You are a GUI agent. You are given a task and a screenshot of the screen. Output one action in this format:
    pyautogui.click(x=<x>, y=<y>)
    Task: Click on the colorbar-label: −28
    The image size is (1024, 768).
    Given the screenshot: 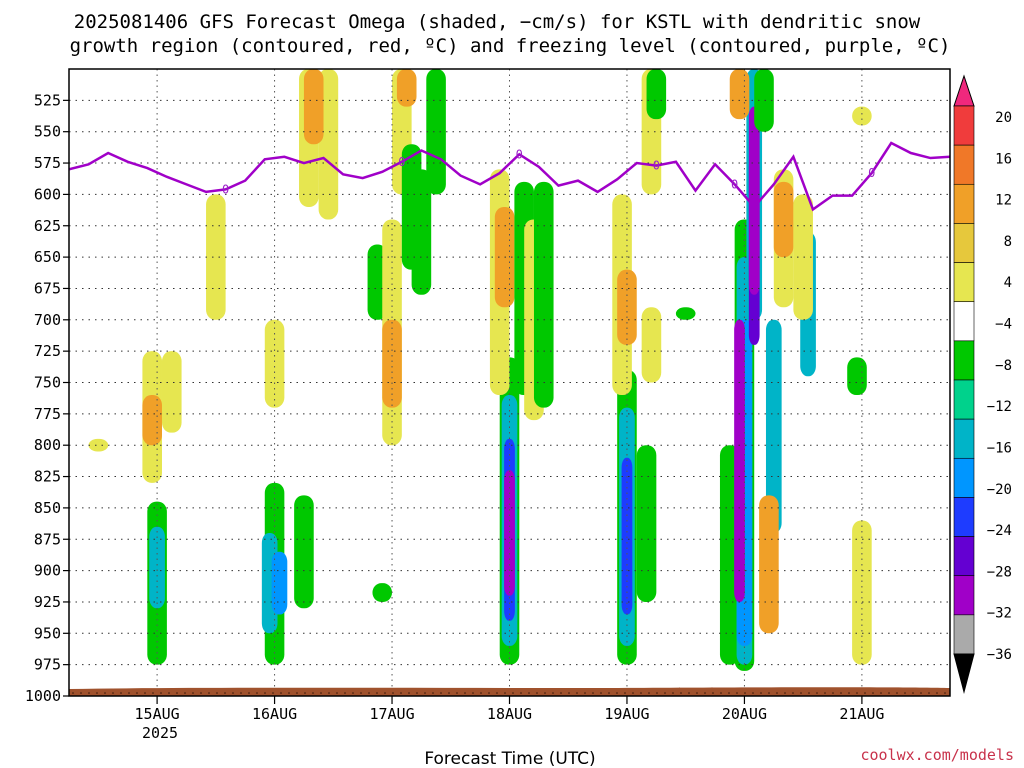 What is the action you would take?
    pyautogui.click(x=999, y=572)
    